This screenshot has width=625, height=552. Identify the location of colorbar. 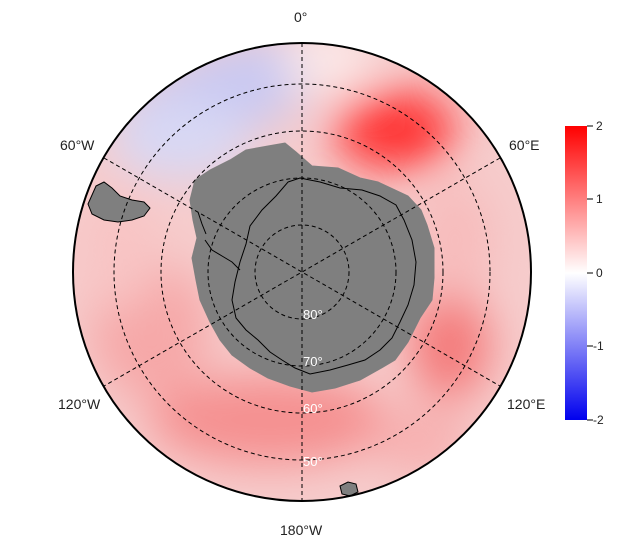
(579, 273).